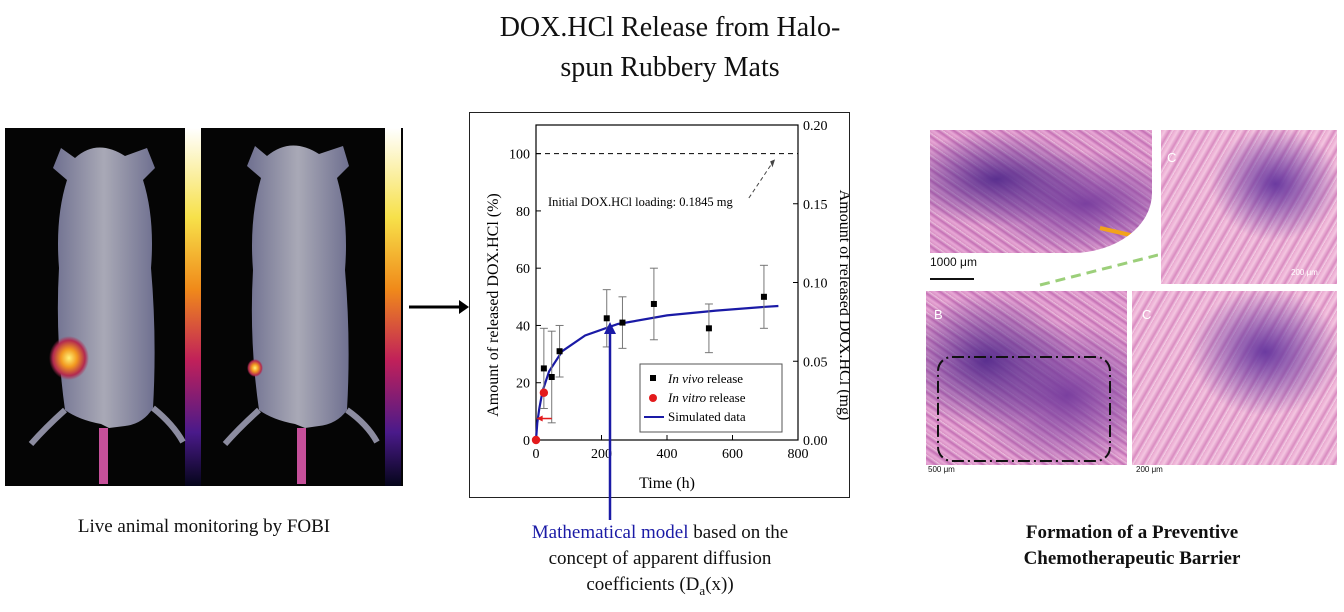 This screenshot has height=612, width=1344. I want to click on y-tick-label-1: 20, so click(523, 384).